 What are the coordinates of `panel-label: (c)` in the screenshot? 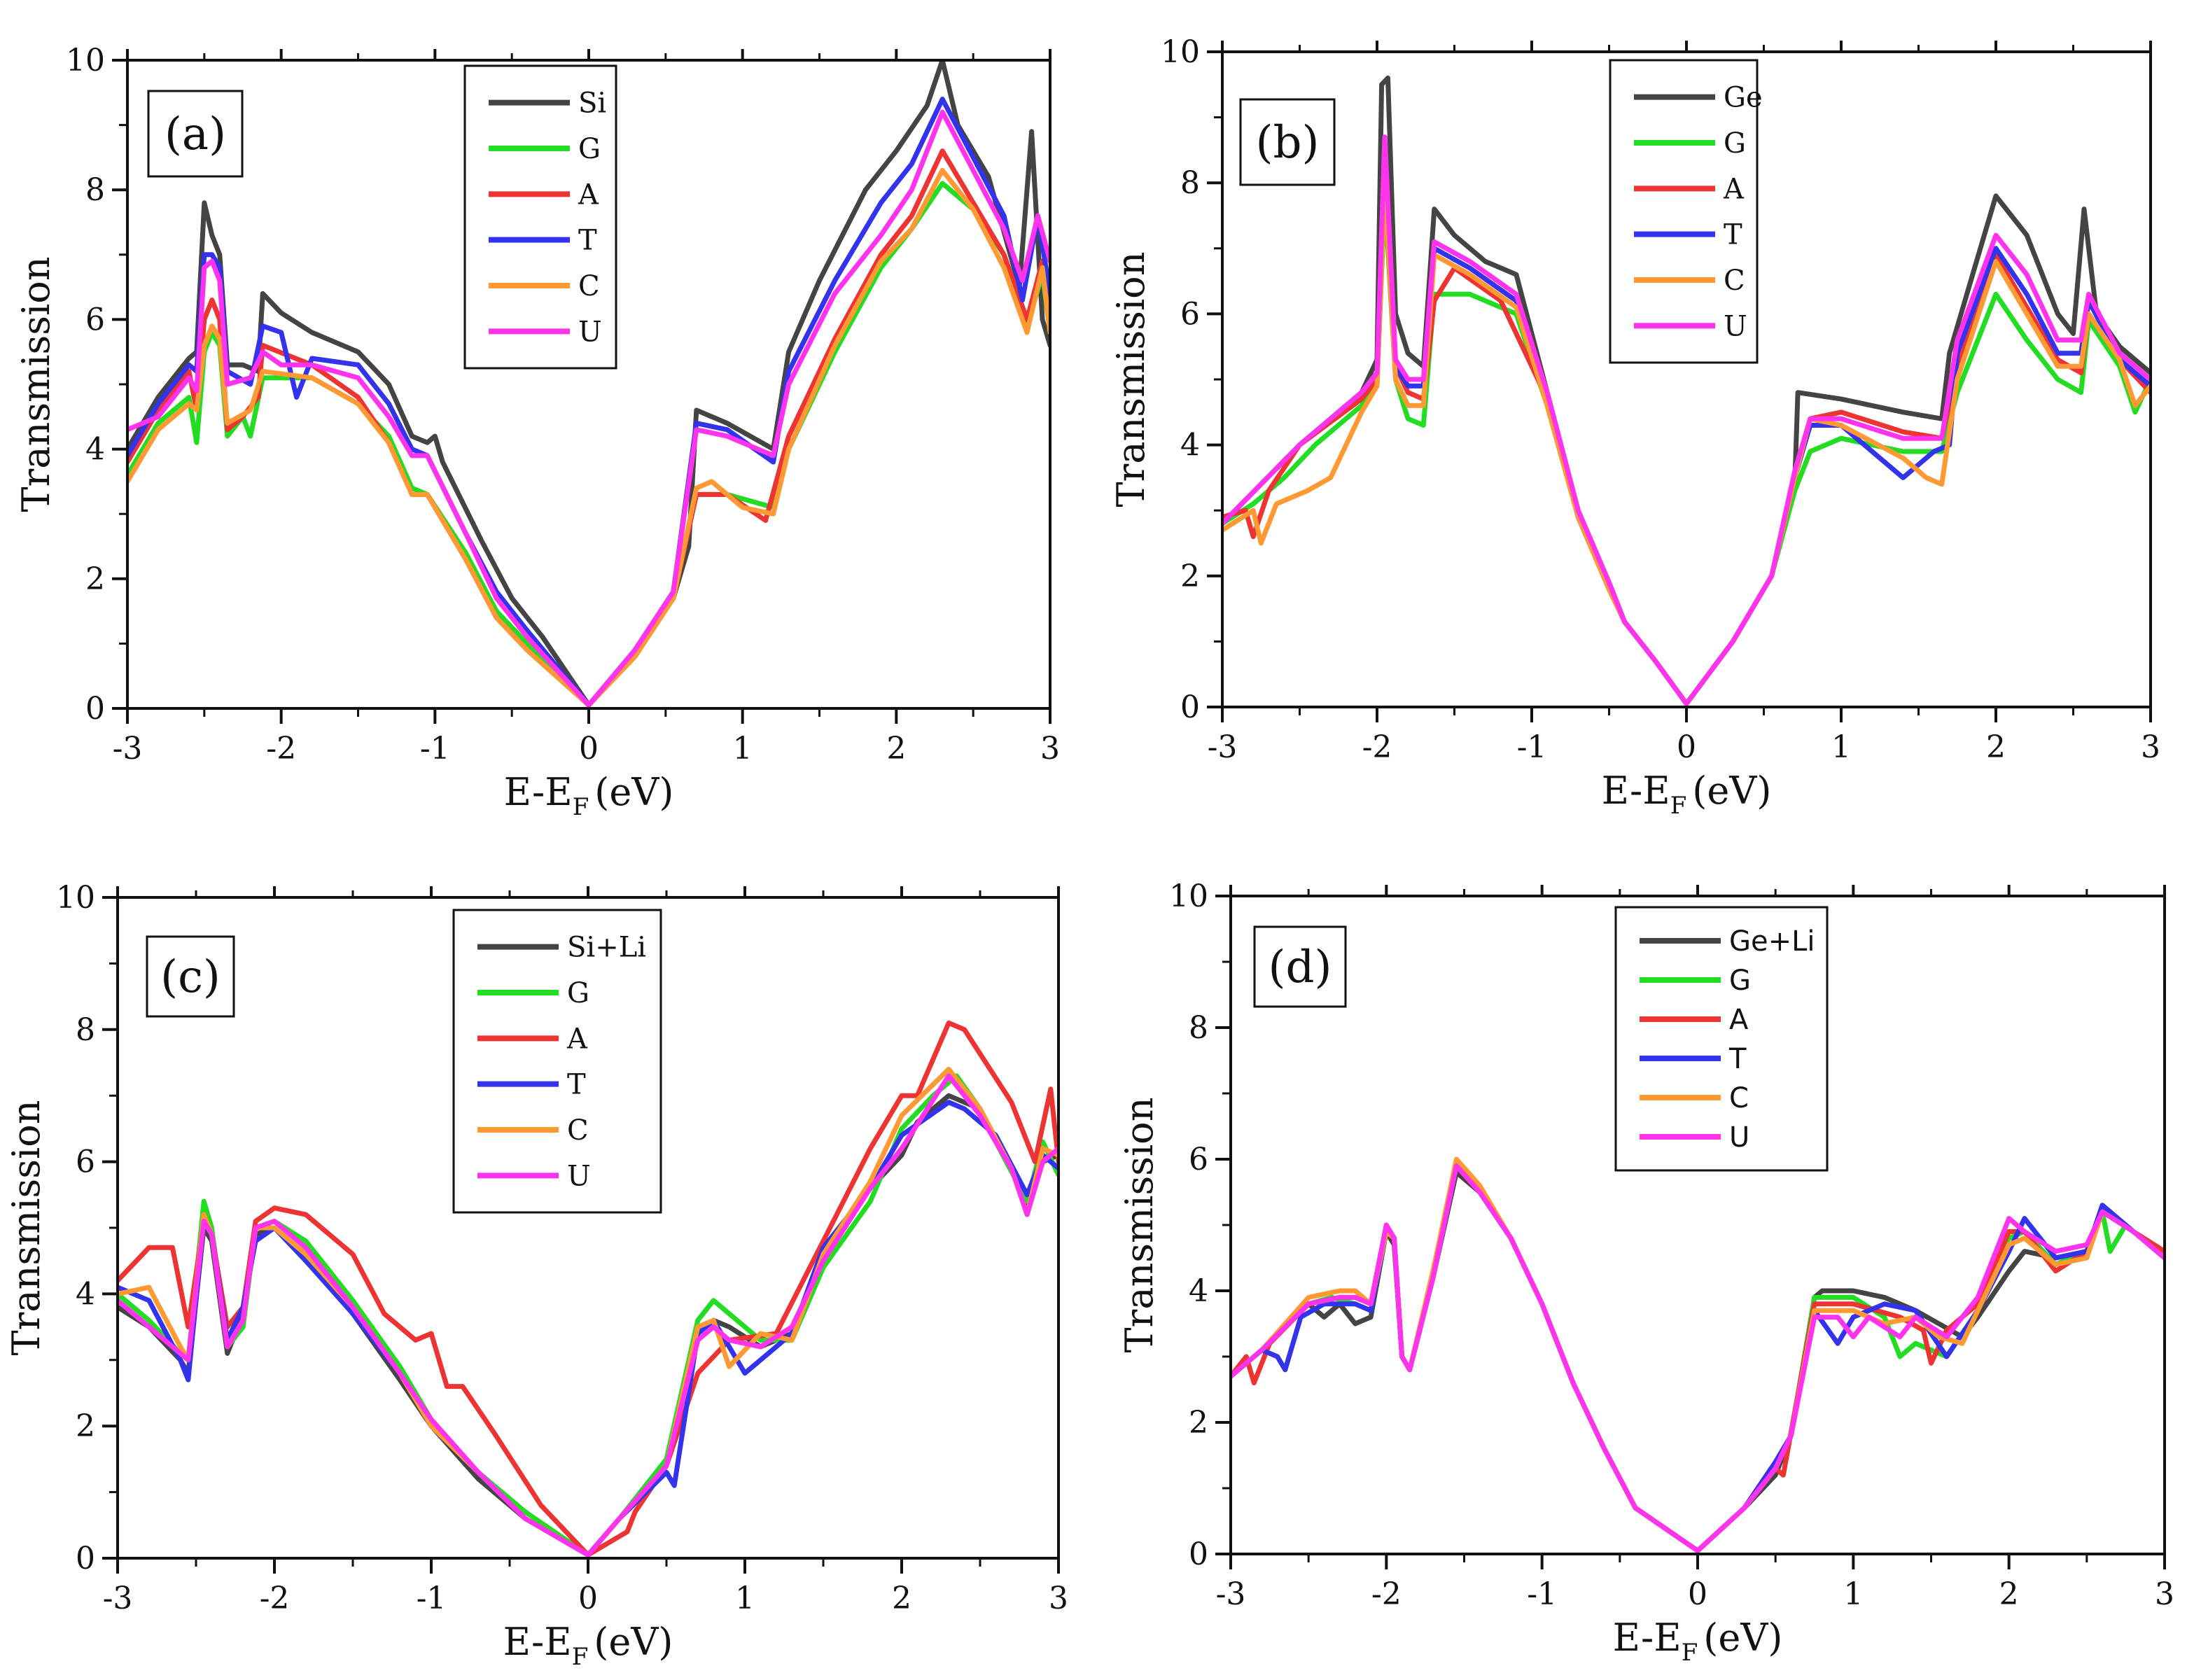 It's located at (190, 977).